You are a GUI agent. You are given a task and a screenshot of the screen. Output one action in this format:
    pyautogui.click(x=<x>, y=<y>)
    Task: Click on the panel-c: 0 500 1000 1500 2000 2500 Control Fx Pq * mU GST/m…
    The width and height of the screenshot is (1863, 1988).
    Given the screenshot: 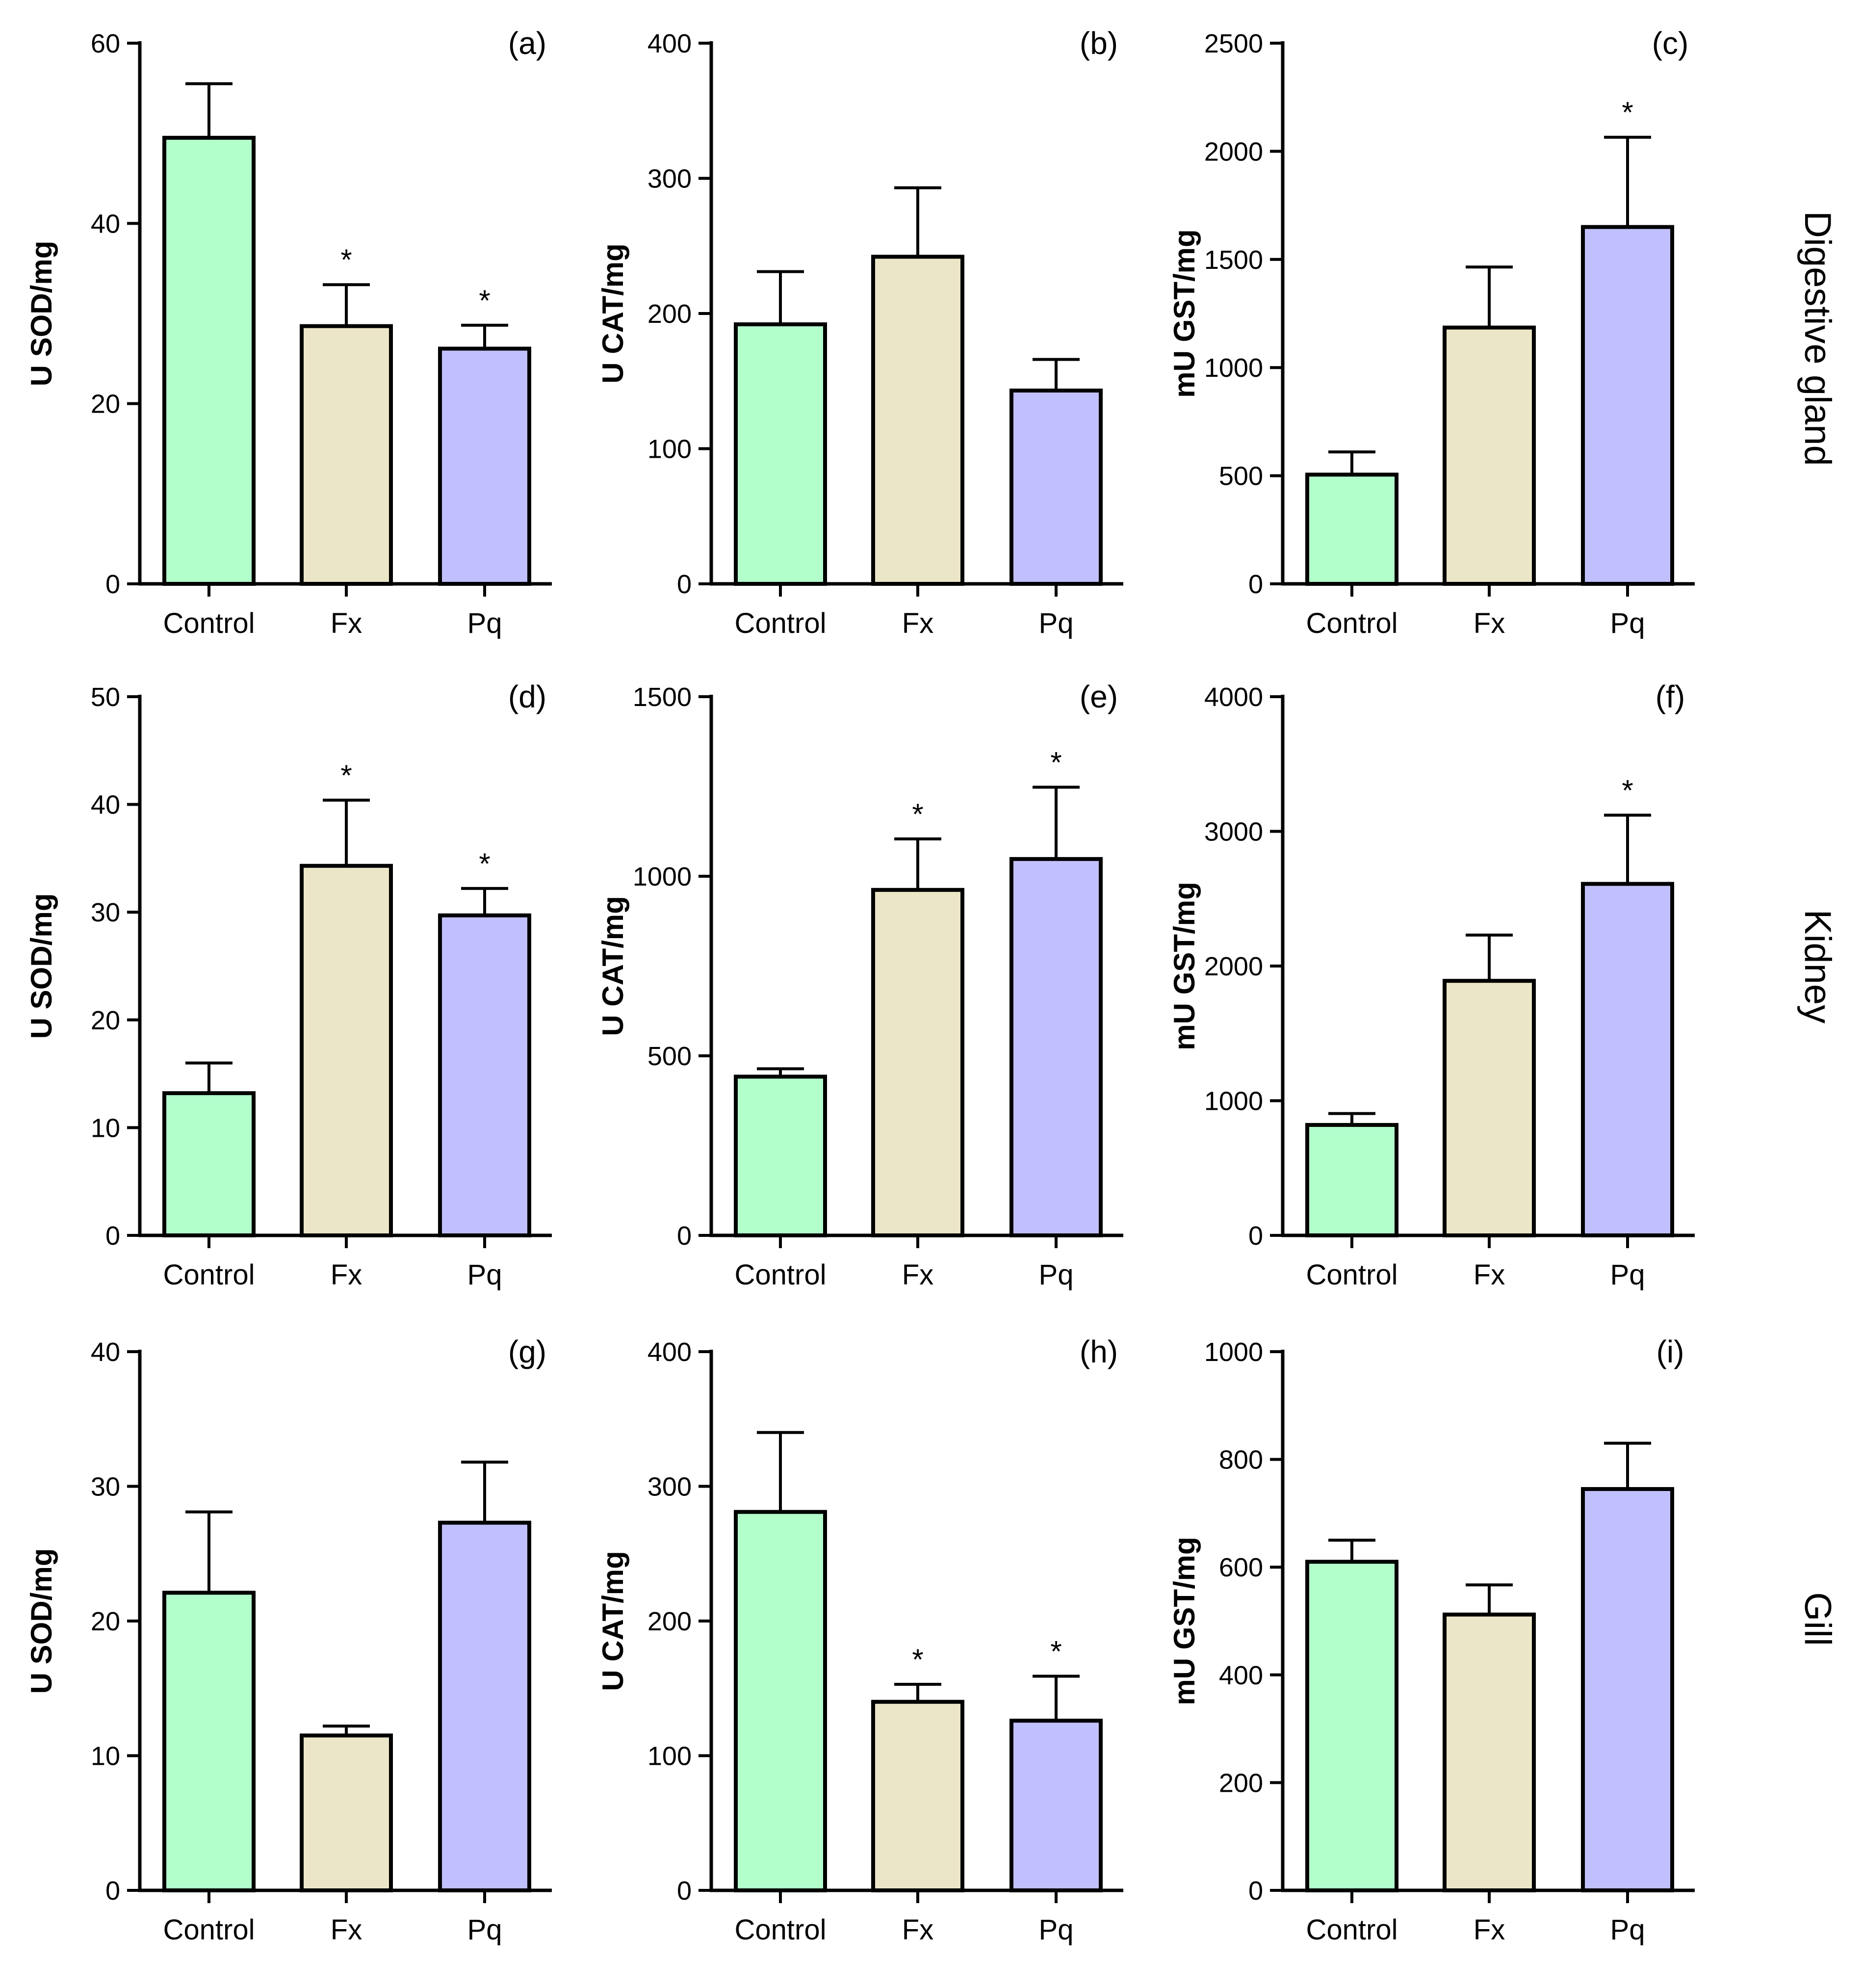 What is the action you would take?
    pyautogui.click(x=1431, y=332)
    